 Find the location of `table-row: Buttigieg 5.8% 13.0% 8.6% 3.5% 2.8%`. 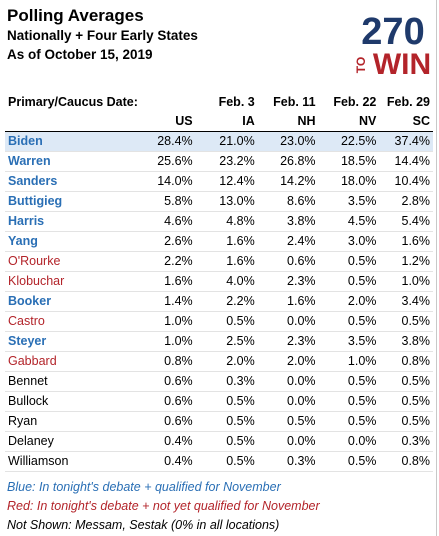

table-row: Buttigieg 5.8% 13.0% 8.6% 3.5% 2.8% is located at coordinates (219, 201).